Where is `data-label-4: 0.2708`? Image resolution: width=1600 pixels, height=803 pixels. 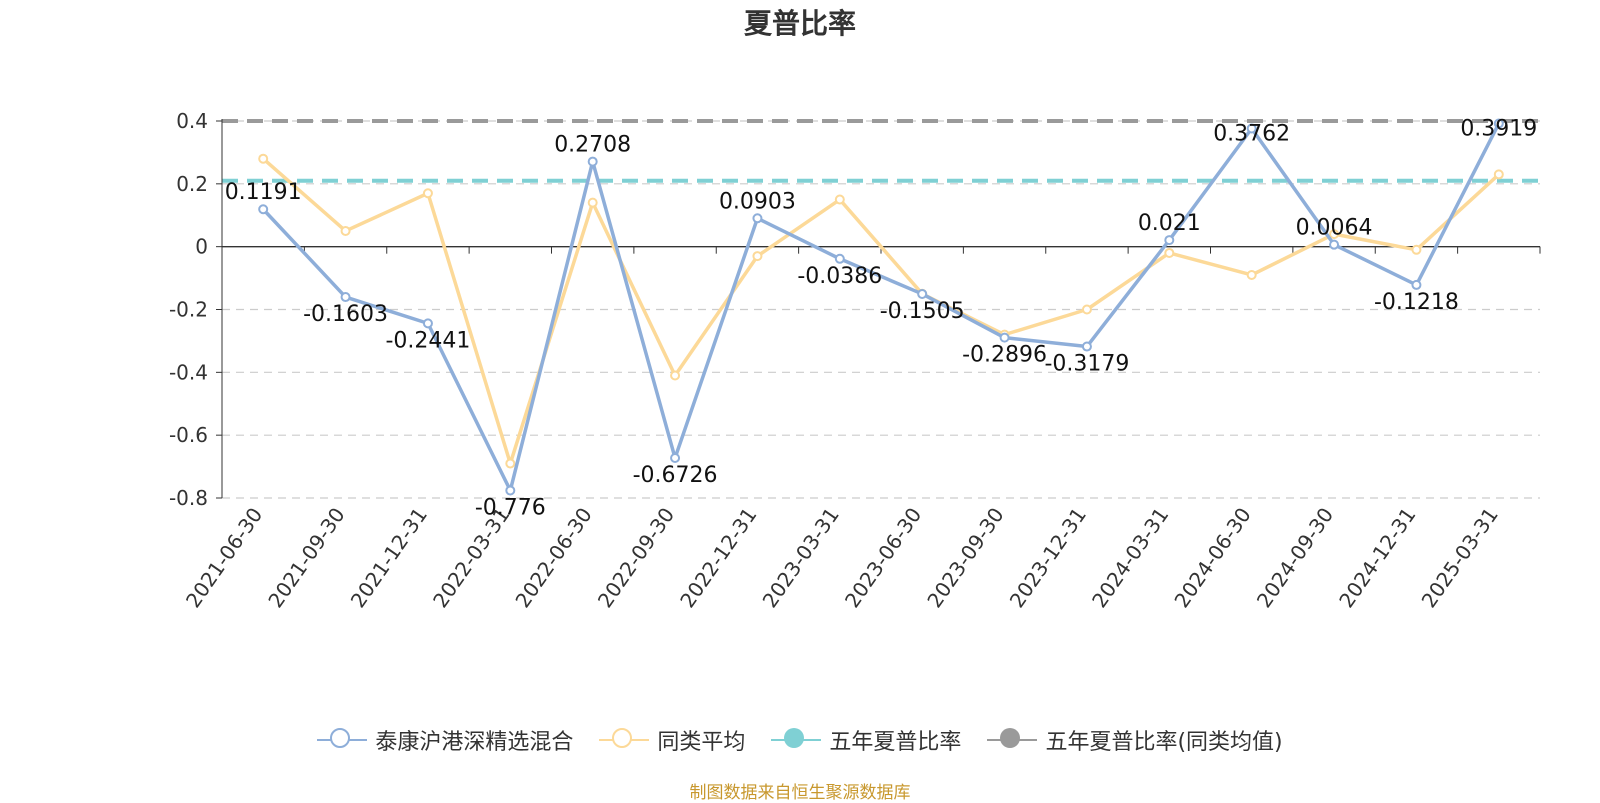 data-label-4: 0.2708 is located at coordinates (592, 145).